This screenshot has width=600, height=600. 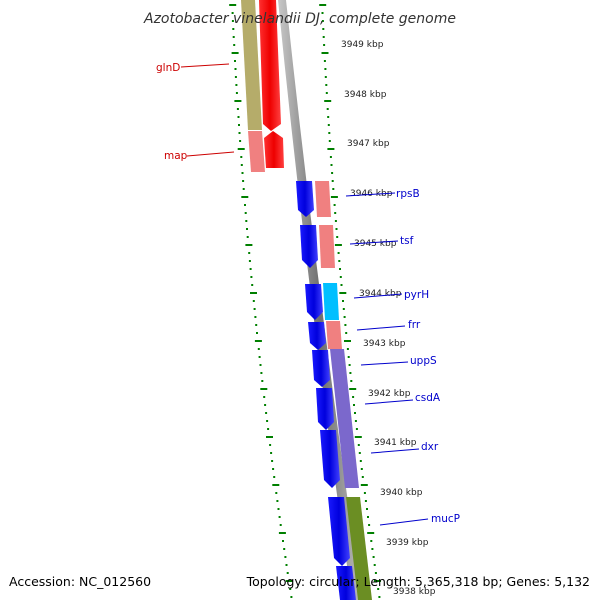 I want to click on forward-strand-genes, so click(x=326, y=390).